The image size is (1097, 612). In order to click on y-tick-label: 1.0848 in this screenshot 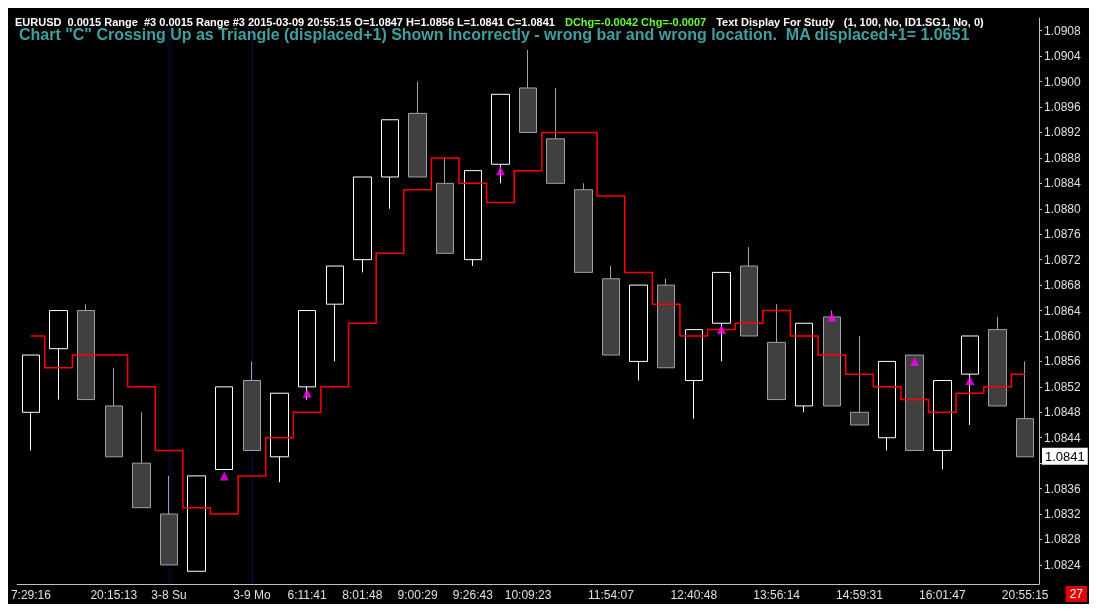, I will do `click(1063, 412)`.